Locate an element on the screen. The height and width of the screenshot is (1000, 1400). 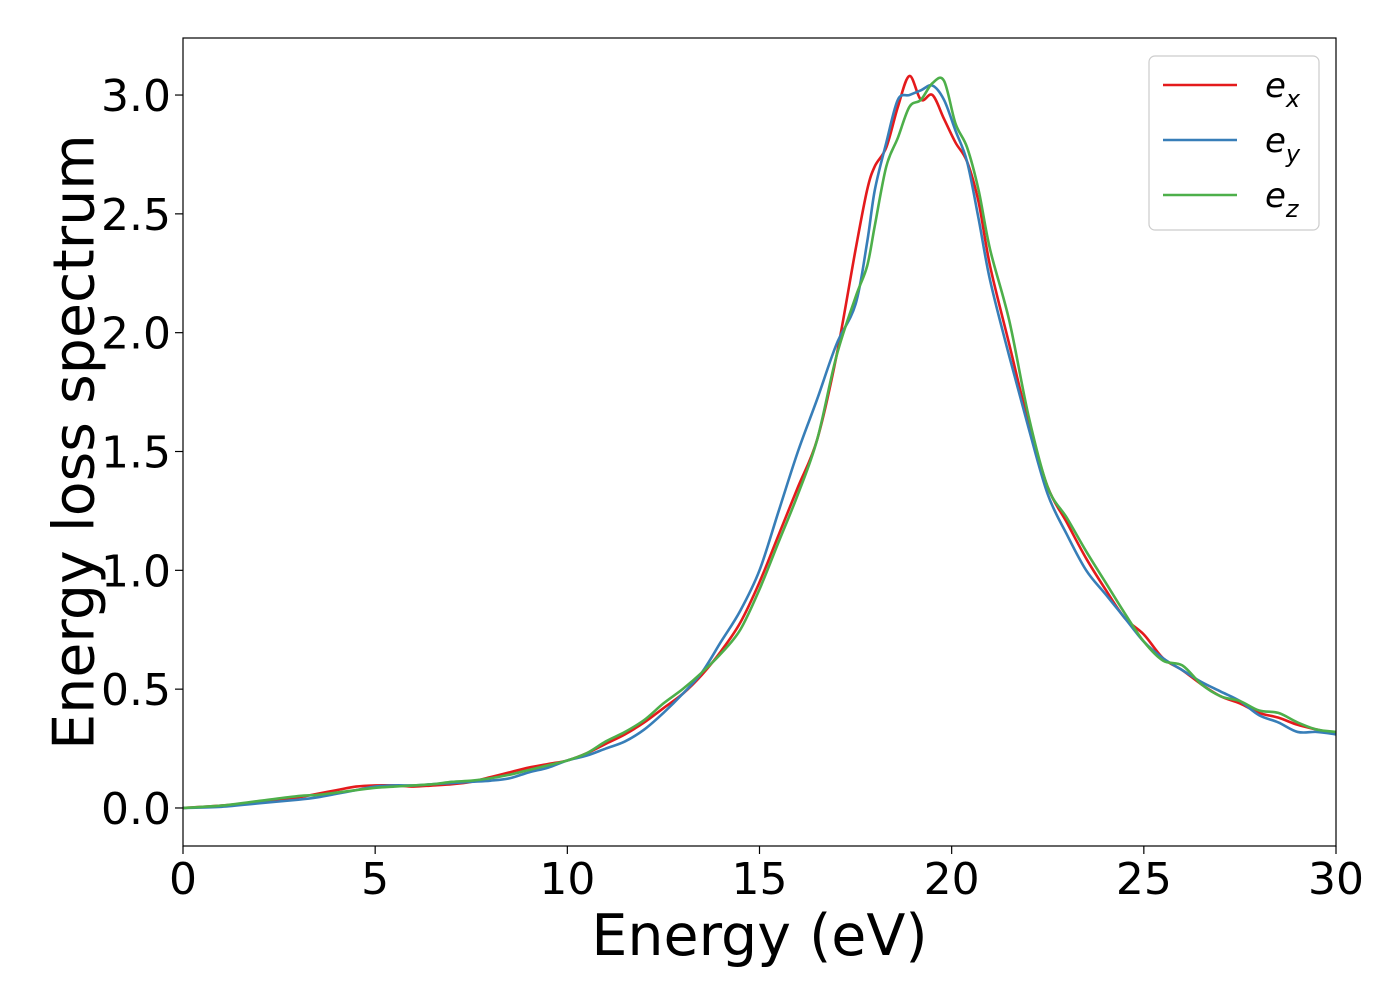
legend-label: ey is located at coordinates (1283, 144).